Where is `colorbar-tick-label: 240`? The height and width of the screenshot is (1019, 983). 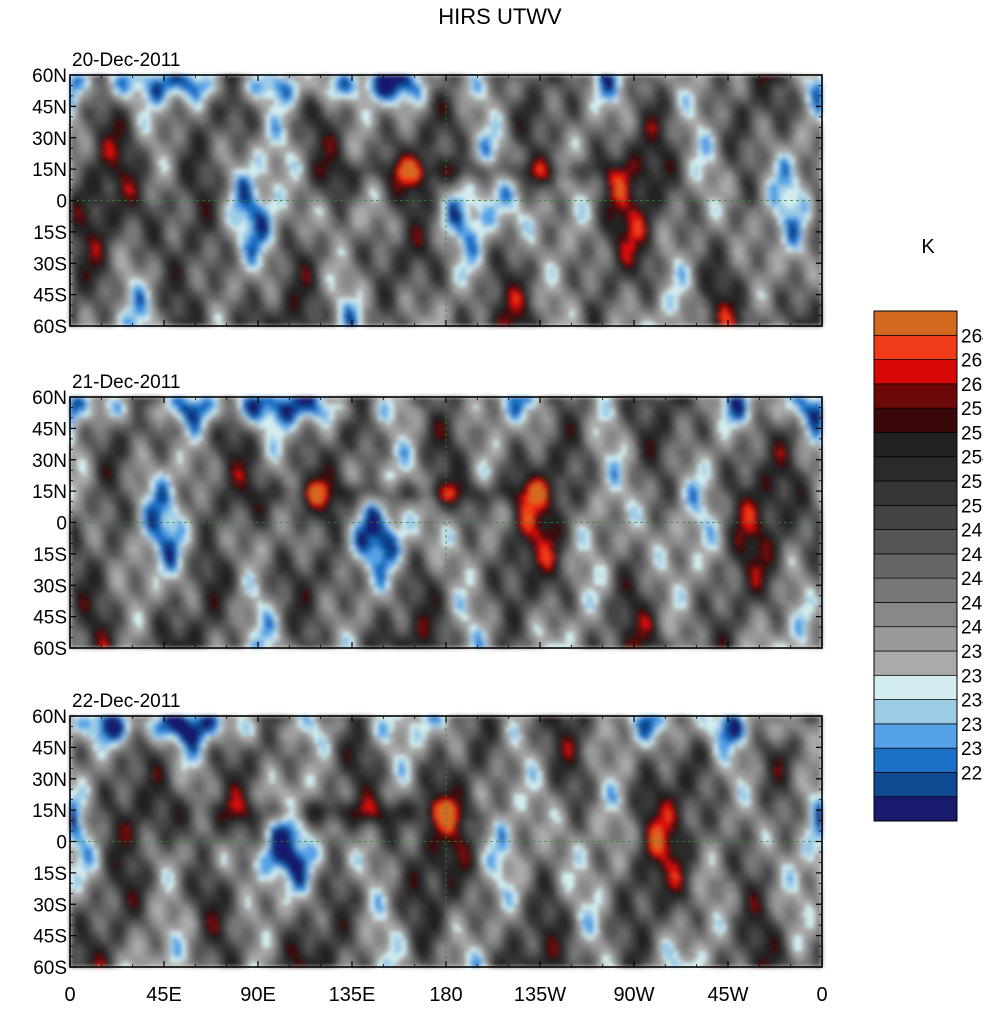
colorbar-tick-label: 240 is located at coordinates (972, 628).